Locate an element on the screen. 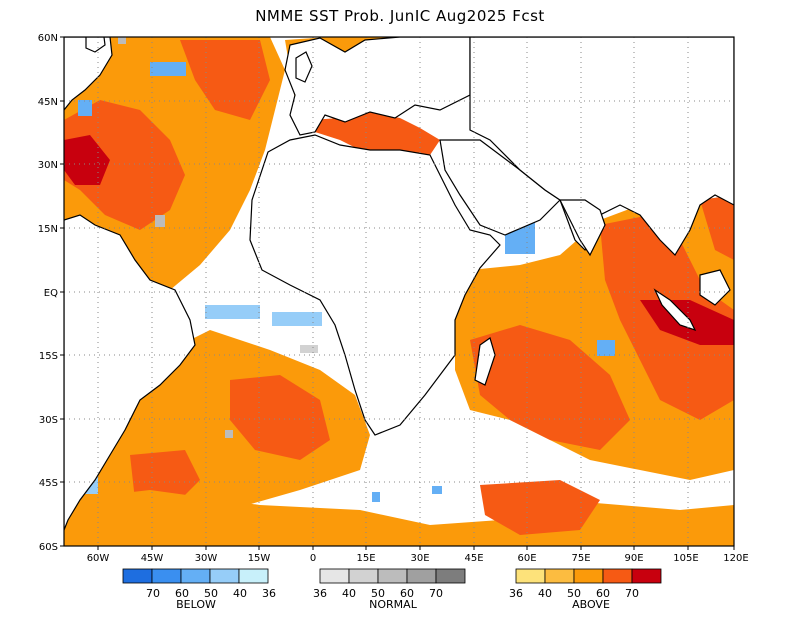 This screenshot has height=618, width=800. lon-label: 30W is located at coordinates (206, 558).